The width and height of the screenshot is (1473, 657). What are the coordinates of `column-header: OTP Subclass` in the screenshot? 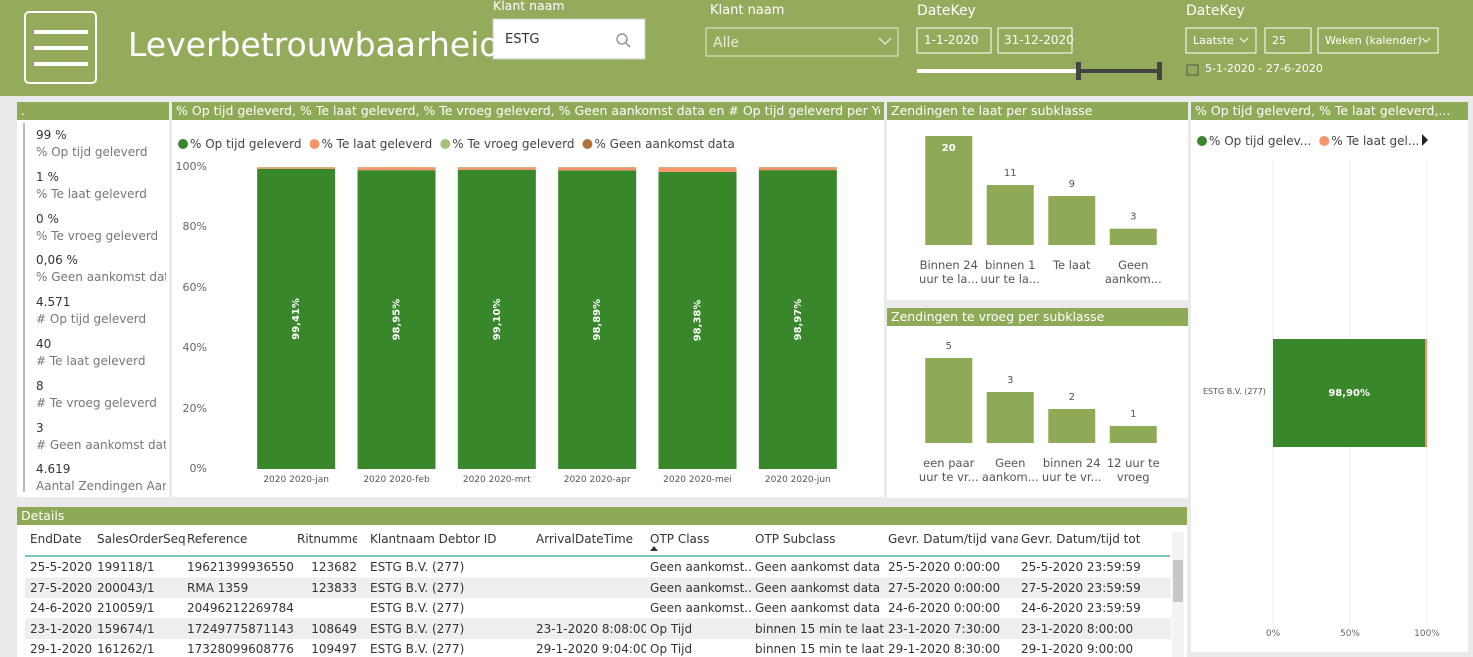 It's located at (795, 539).